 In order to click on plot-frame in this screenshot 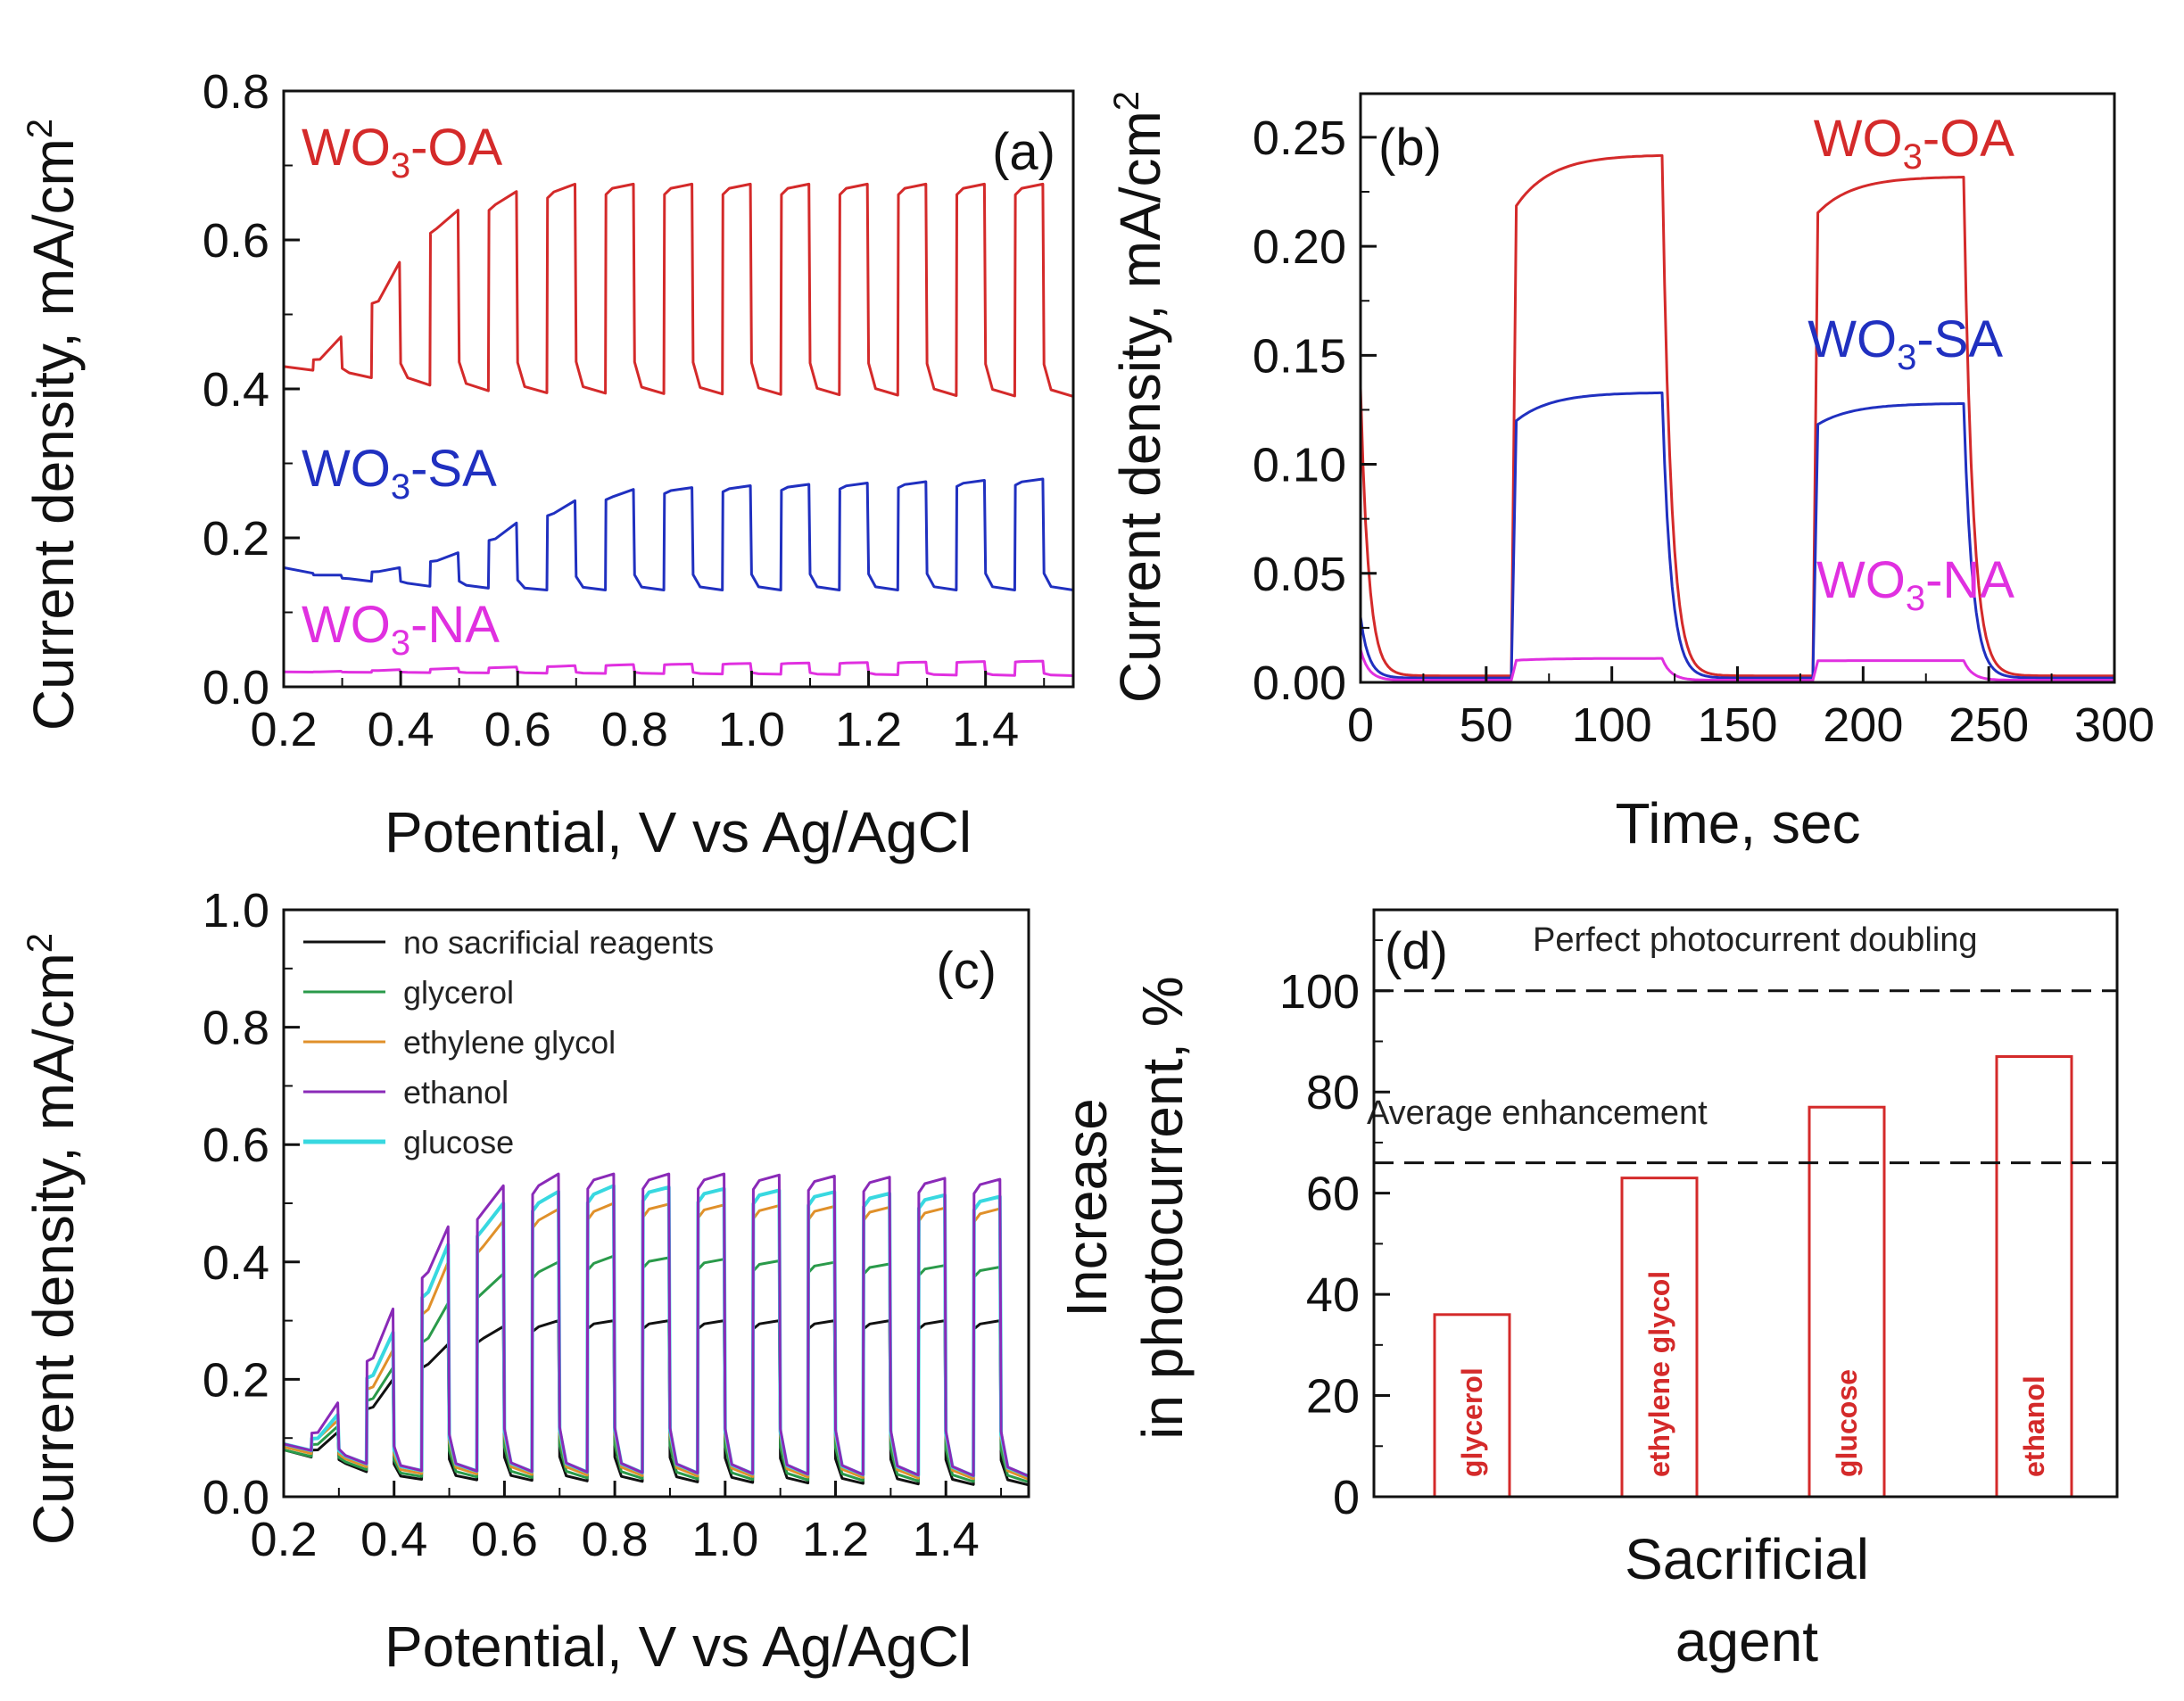, I will do `click(1746, 1203)`.